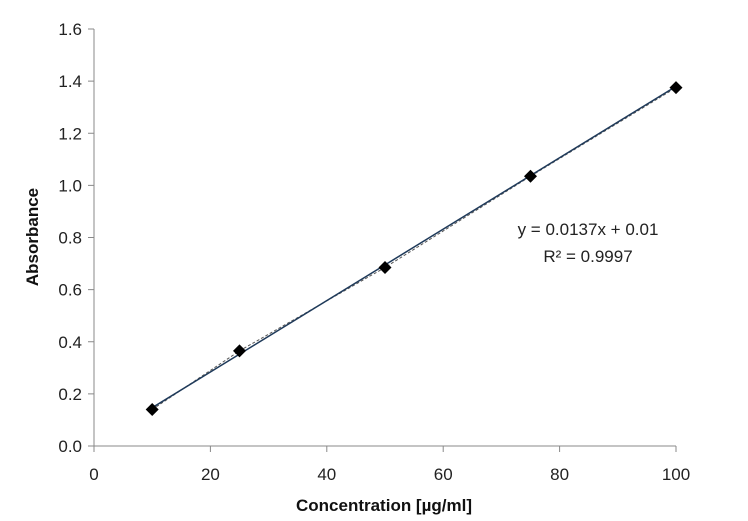 This screenshot has width=748, height=521. I want to click on y-tick-label: 0.6, so click(70, 290).